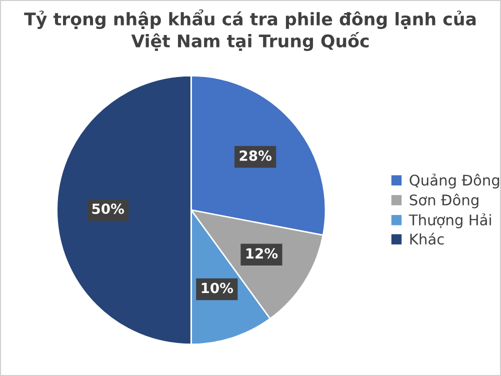  What do you see at coordinates (256, 155) in the screenshot?
I see `data-label: 28%` at bounding box center [256, 155].